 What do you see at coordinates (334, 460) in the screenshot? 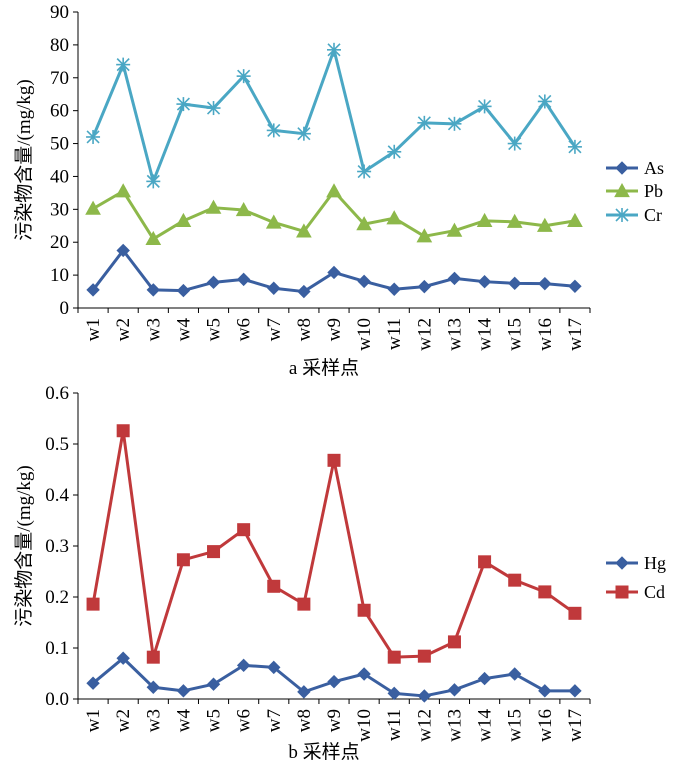
I see `data-point-cd-w9` at bounding box center [334, 460].